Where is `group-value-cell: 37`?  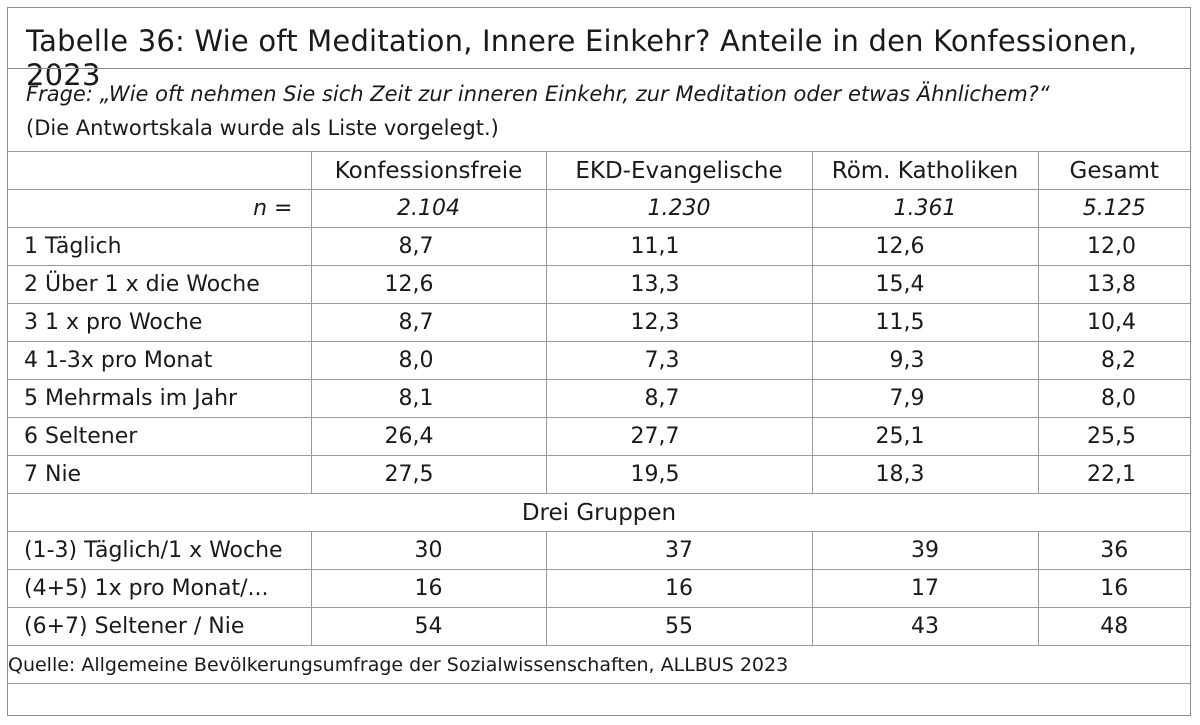 group-value-cell: 37 is located at coordinates (679, 550).